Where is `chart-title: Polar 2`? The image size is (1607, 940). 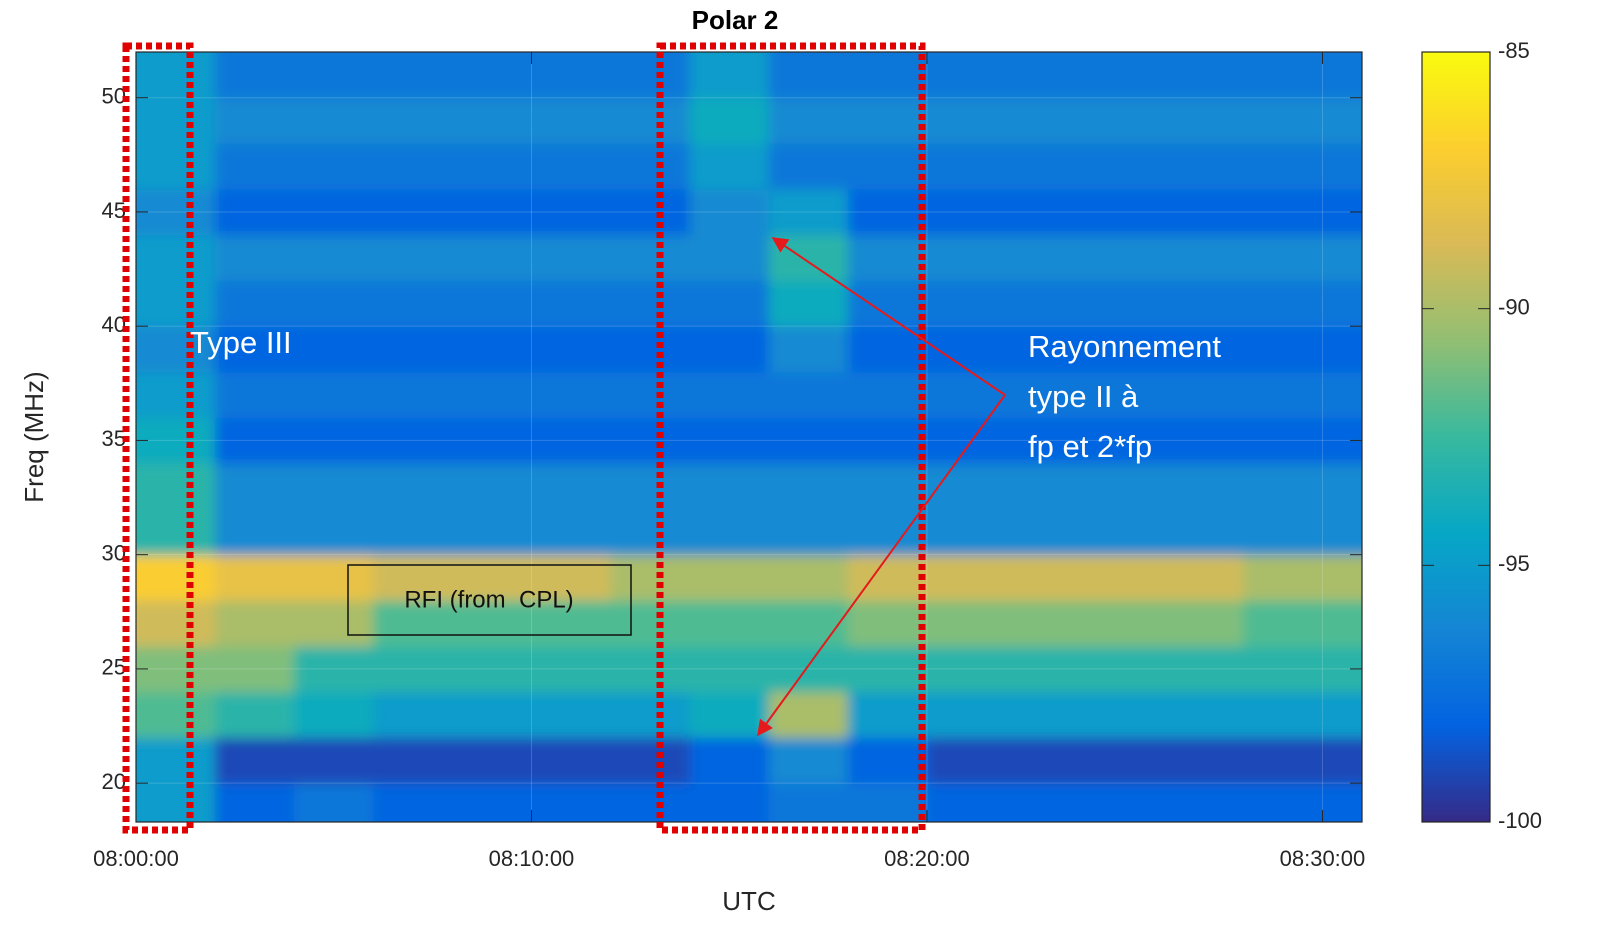
chart-title: Polar 2 is located at coordinates (735, 20).